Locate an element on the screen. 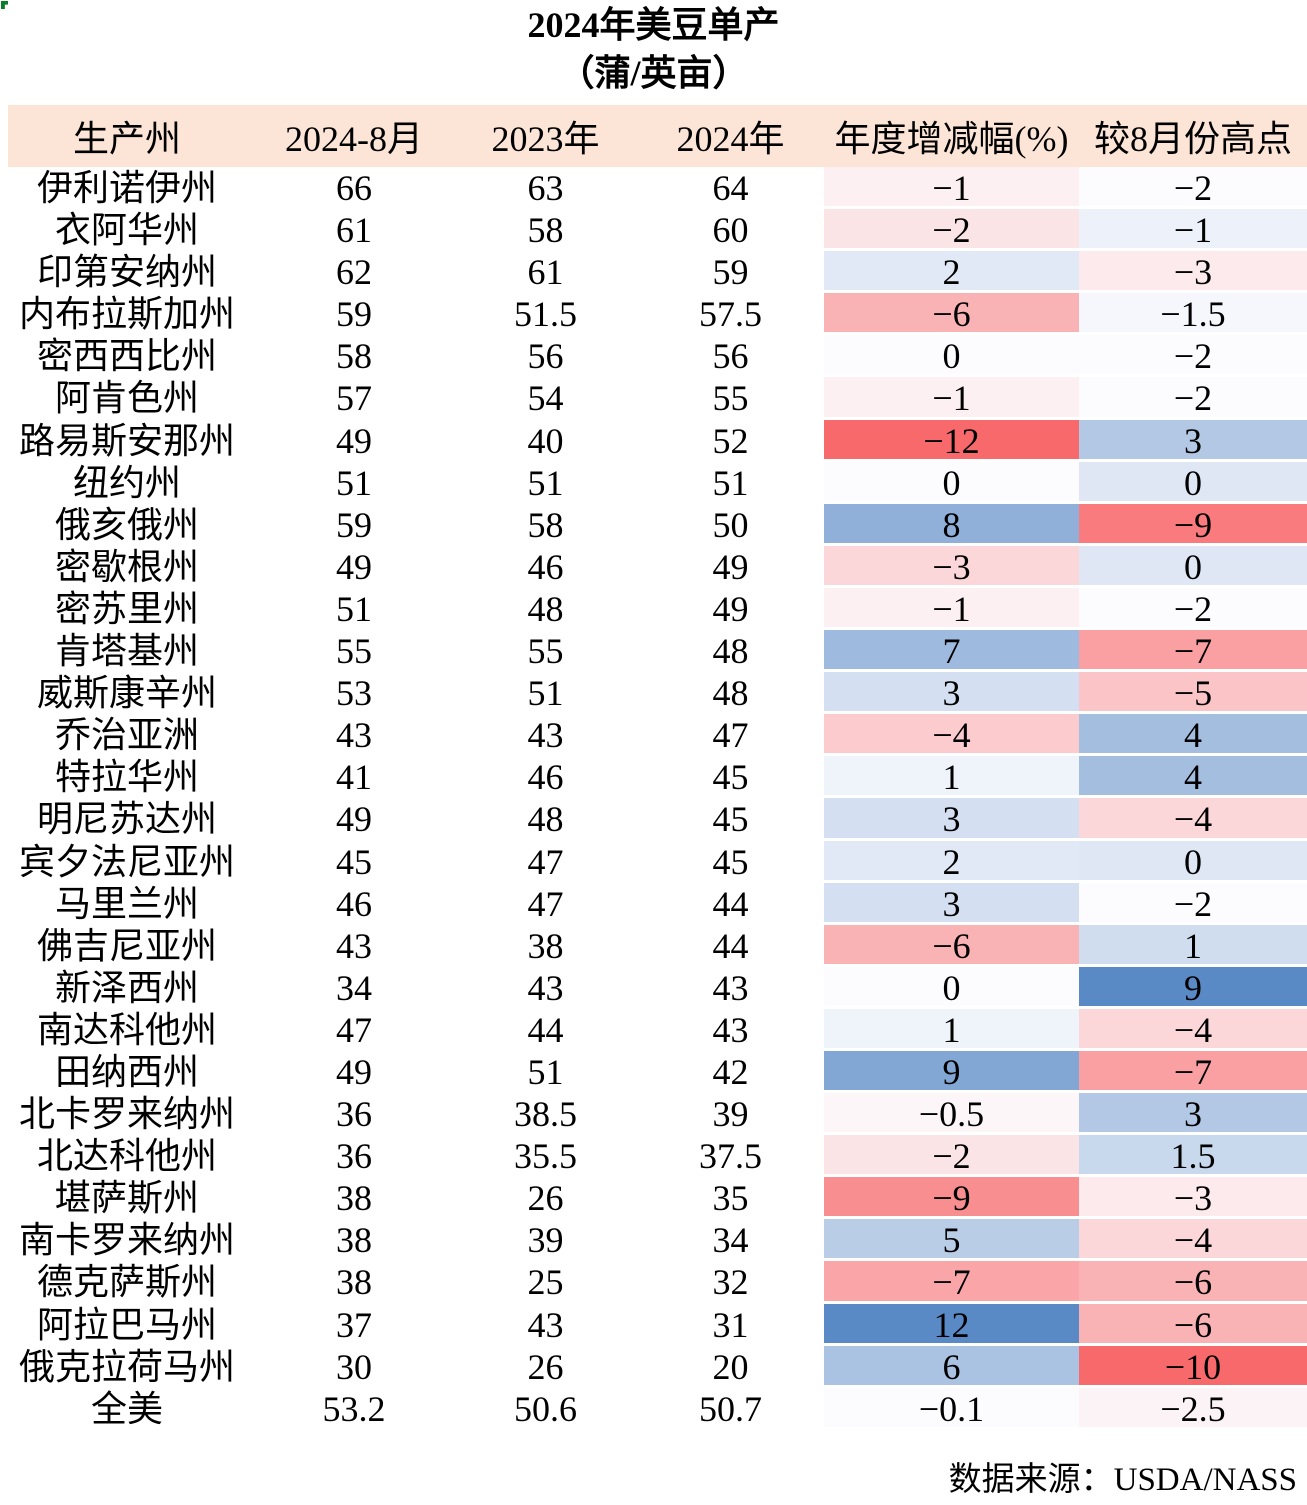 This screenshot has width=1307, height=1505. vs-aug-high-cell: −2 is located at coordinates (1193, 188).